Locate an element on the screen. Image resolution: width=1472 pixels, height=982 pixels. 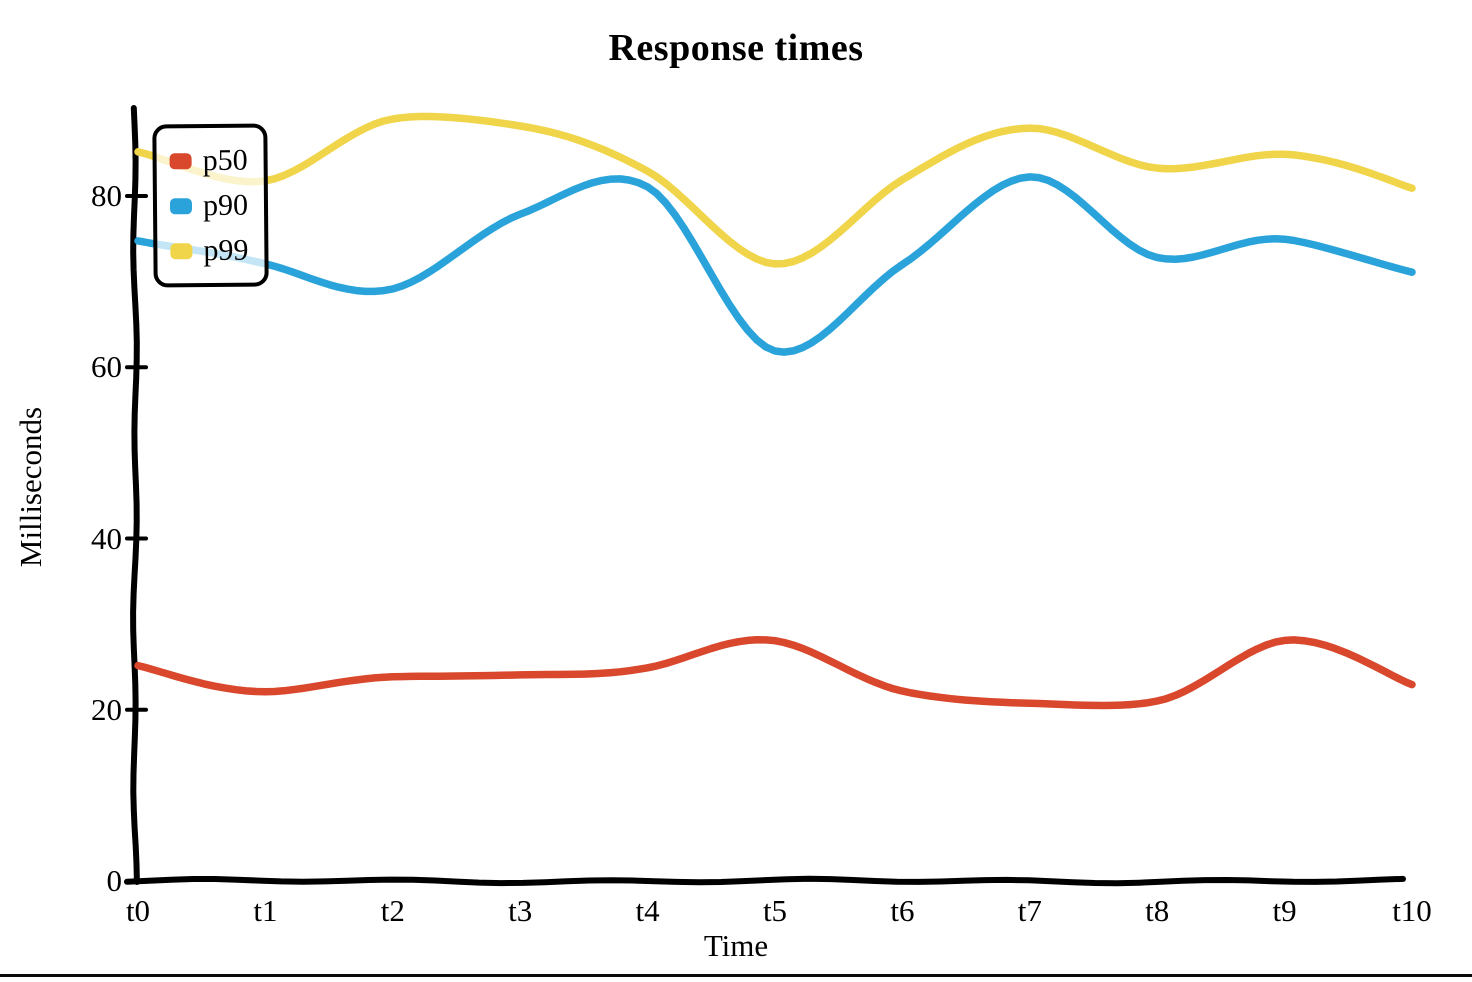
legend-item-p99: p99 is located at coordinates (209, 251).